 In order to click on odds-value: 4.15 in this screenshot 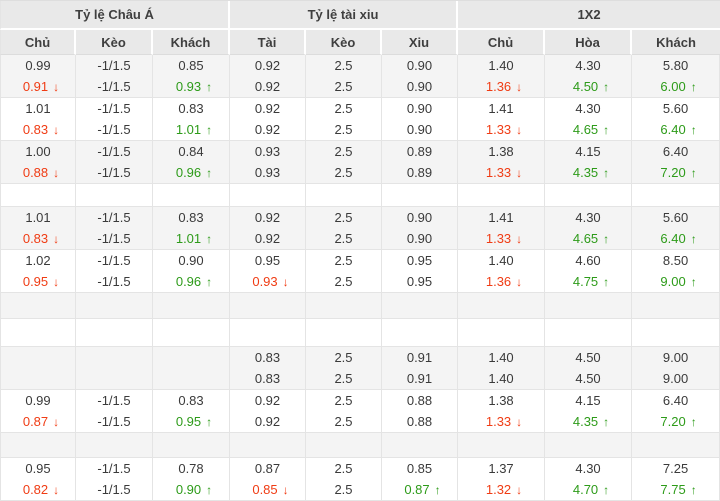, I will do `click(588, 400)`.